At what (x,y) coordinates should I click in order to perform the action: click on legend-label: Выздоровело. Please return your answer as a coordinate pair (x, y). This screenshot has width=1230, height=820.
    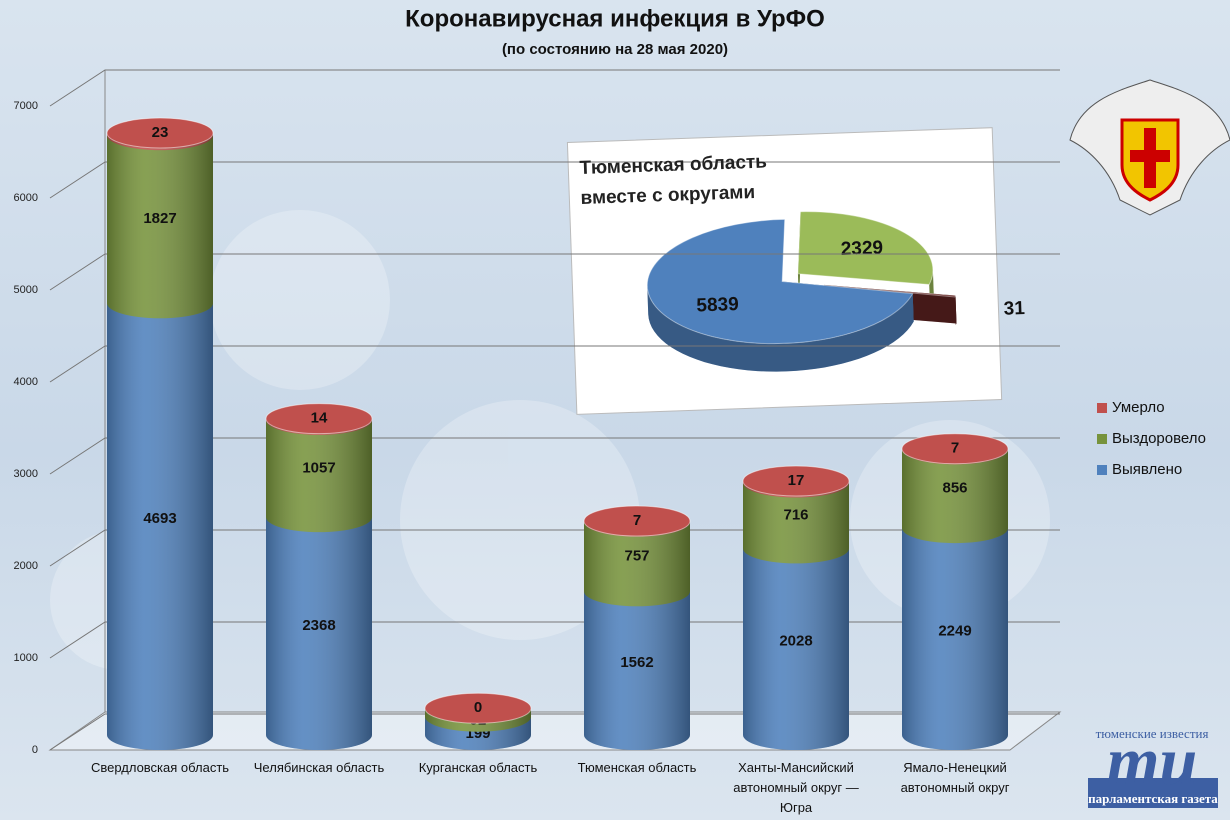
    Looking at the image, I should click on (1159, 438).